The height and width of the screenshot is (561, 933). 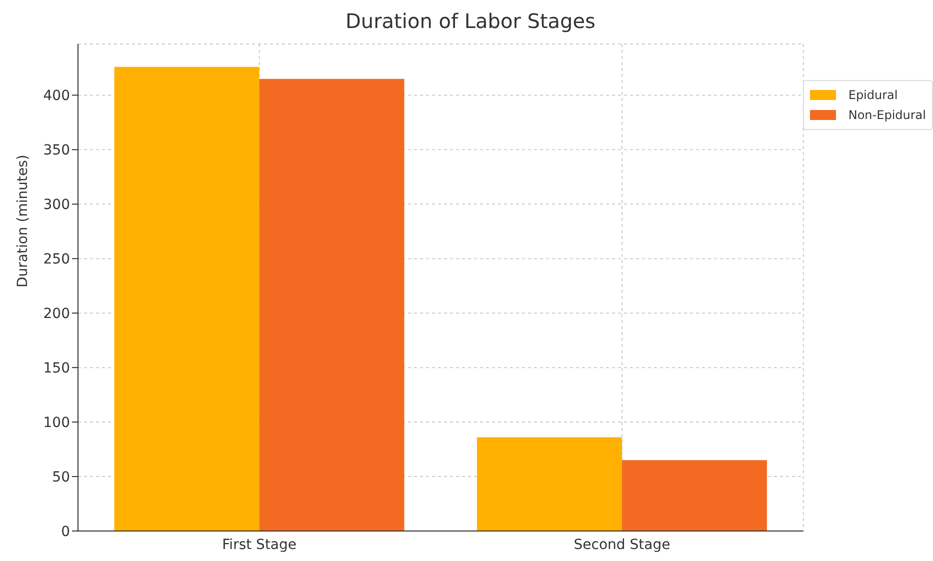 I want to click on y-tick-label: 400, so click(x=56, y=96).